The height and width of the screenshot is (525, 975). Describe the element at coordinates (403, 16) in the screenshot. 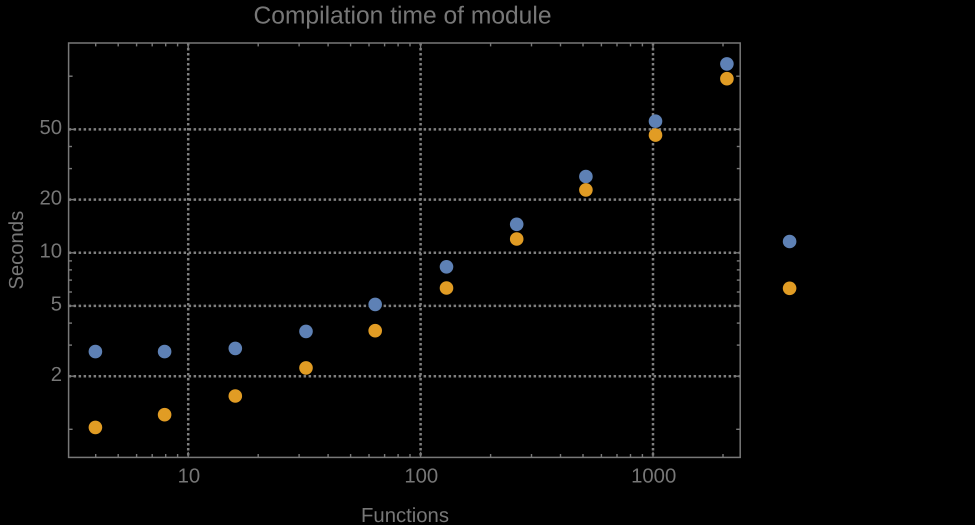

I see `svg-text: Compilation time of module` at that location.